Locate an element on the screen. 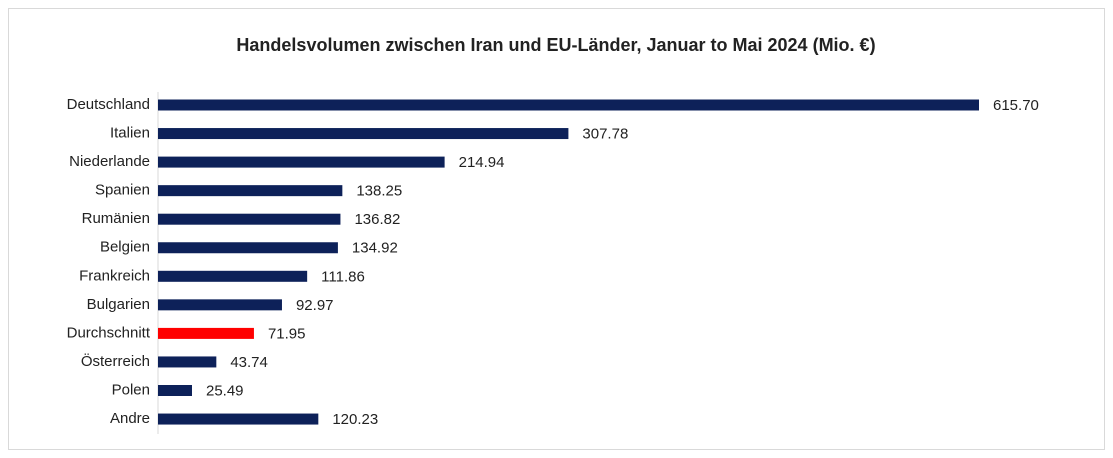 This screenshot has width=1113, height=458. data-label: 138.25 is located at coordinates (379, 191).